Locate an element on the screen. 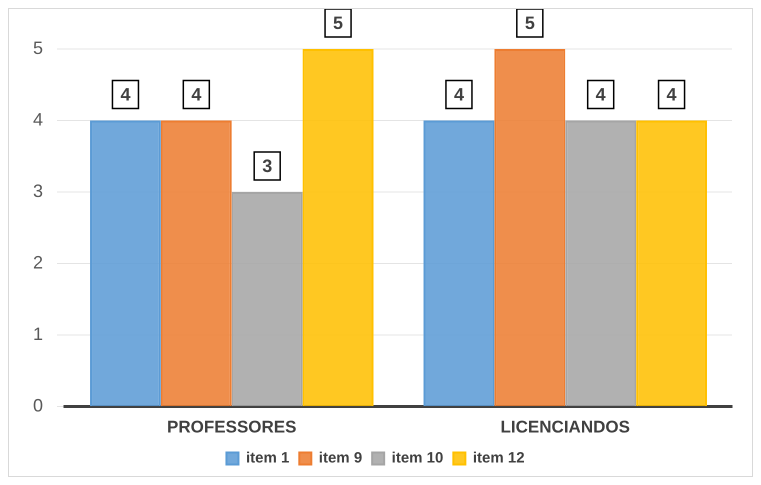 The image size is (761, 485). y-tick-label: 4 is located at coordinates (38, 119).